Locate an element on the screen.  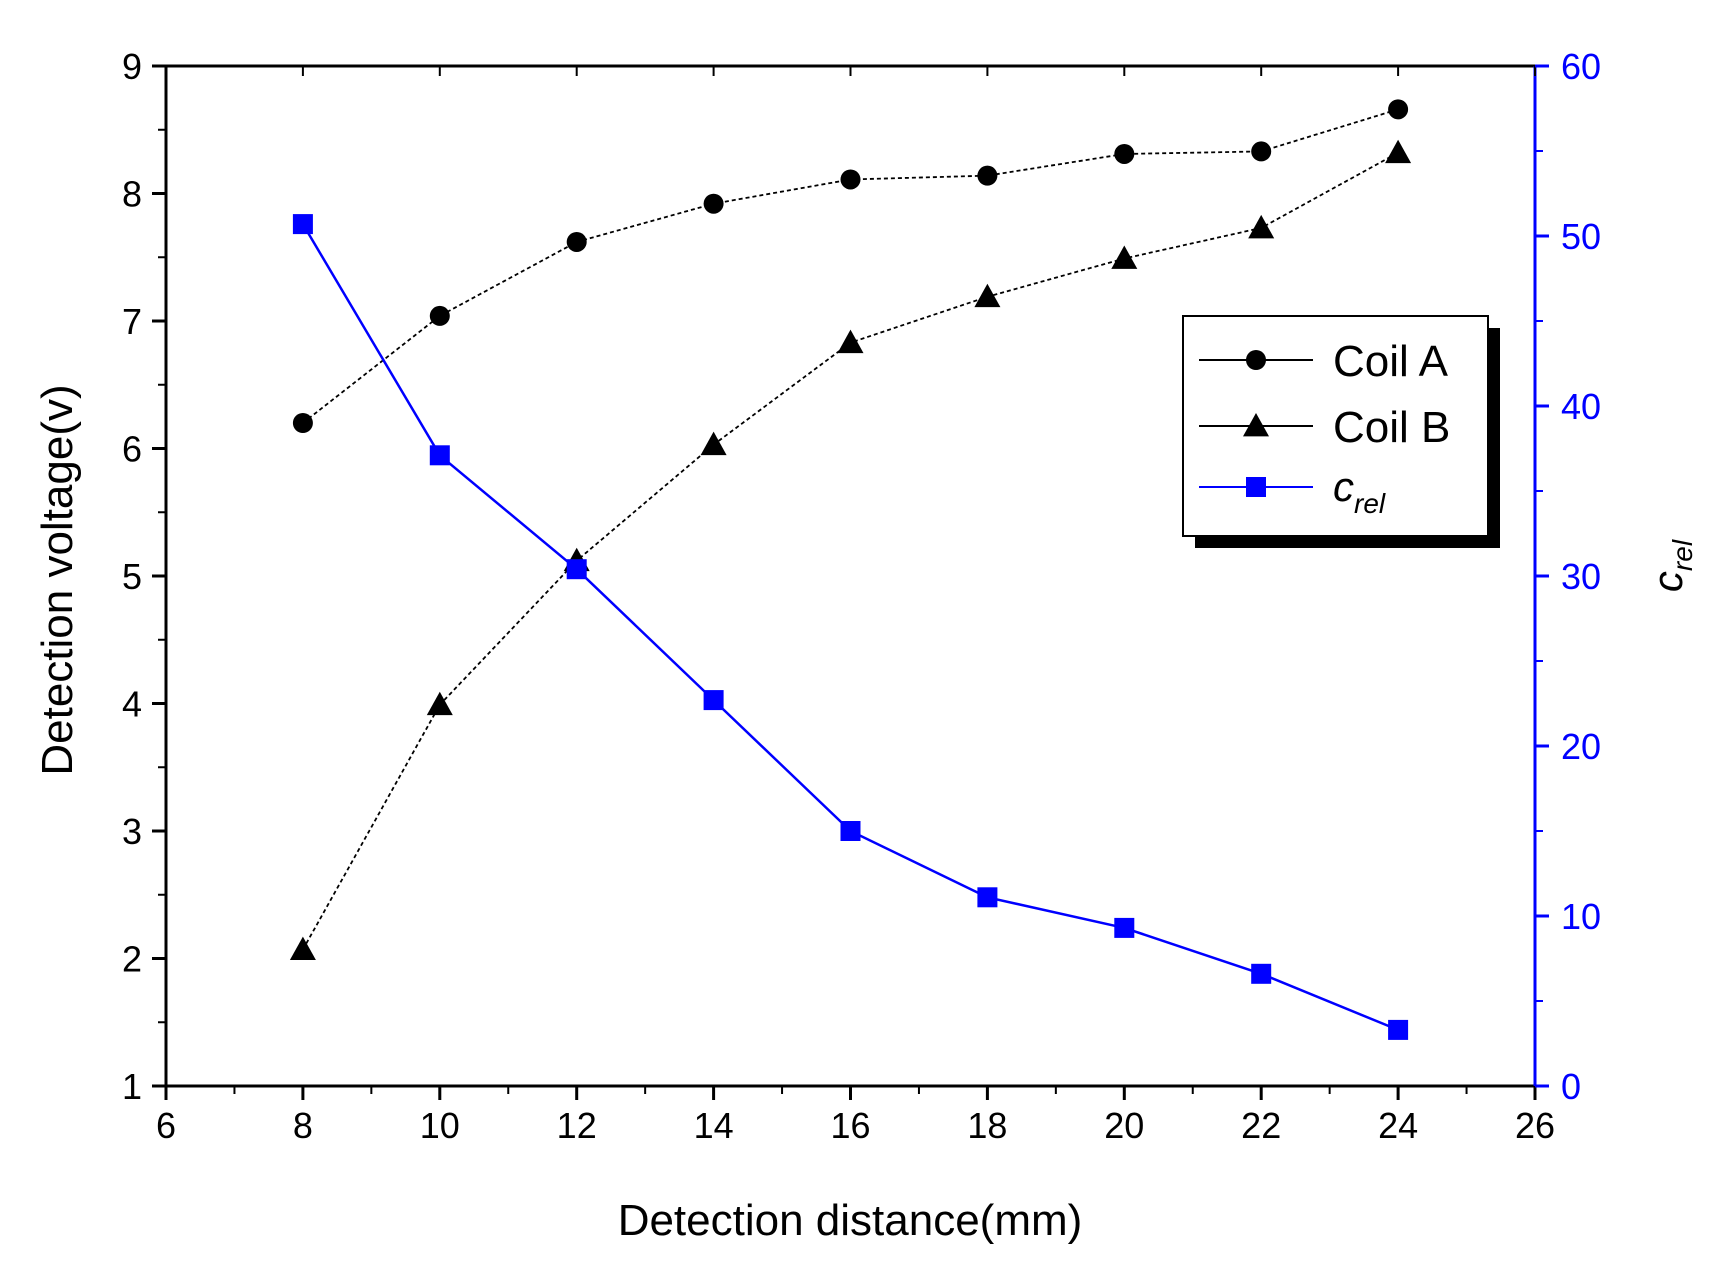
y2-tick-label: 0 is located at coordinates (1571, 1086).